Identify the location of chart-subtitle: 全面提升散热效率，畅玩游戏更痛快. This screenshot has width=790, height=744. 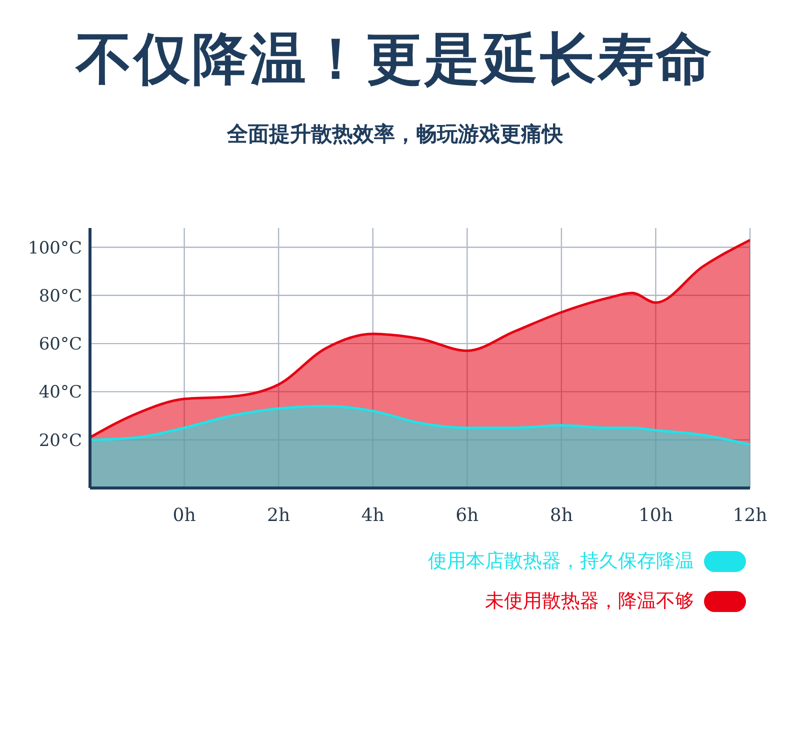
(395, 134).